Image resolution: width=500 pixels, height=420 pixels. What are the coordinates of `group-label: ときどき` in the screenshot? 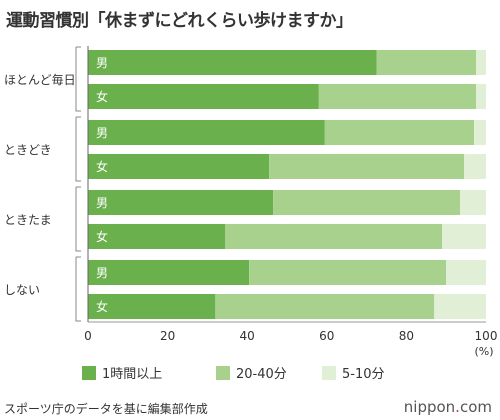 It's located at (28, 150).